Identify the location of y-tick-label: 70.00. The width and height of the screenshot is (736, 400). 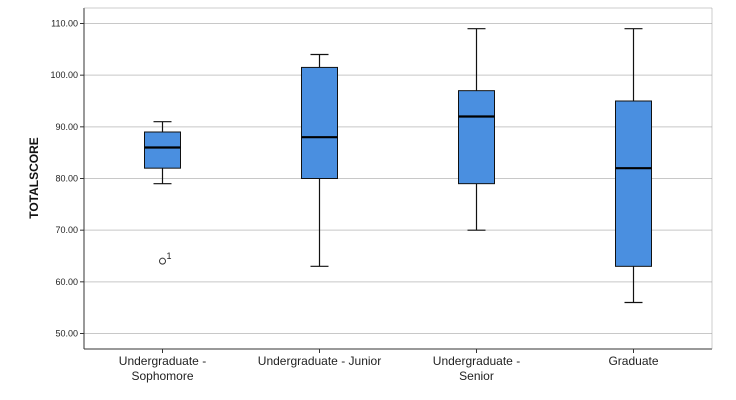
(66, 230).